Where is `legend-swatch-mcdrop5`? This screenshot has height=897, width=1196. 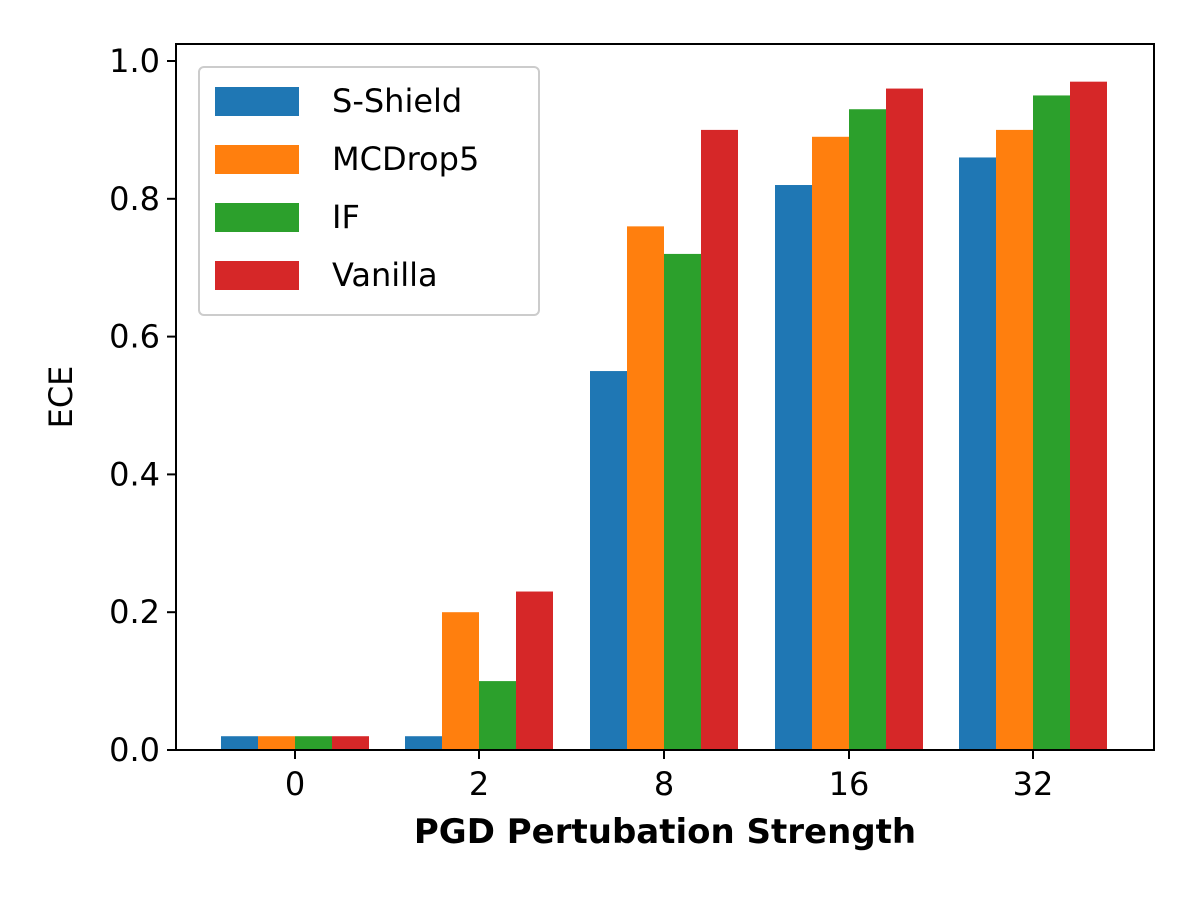 legend-swatch-mcdrop5 is located at coordinates (257, 159).